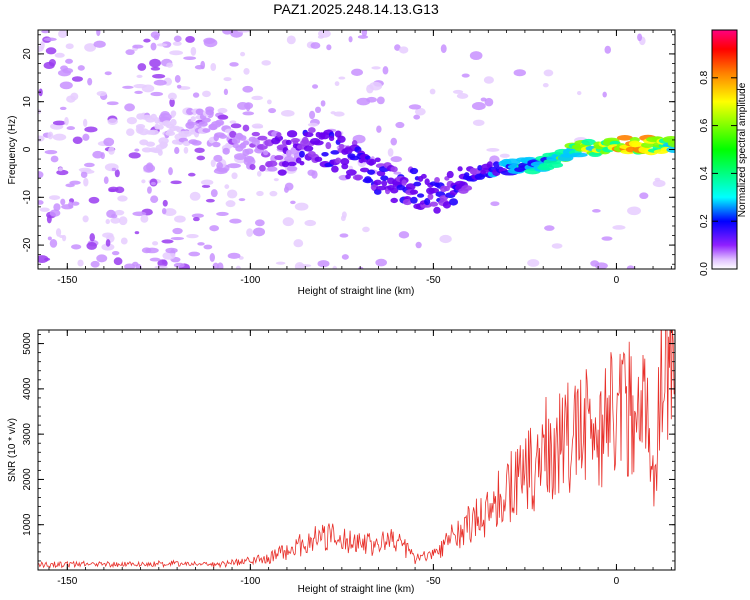 The width and height of the screenshot is (750, 600). What do you see at coordinates (704, 125) in the screenshot?
I see `colorbar-tick-label: 0.6` at bounding box center [704, 125].